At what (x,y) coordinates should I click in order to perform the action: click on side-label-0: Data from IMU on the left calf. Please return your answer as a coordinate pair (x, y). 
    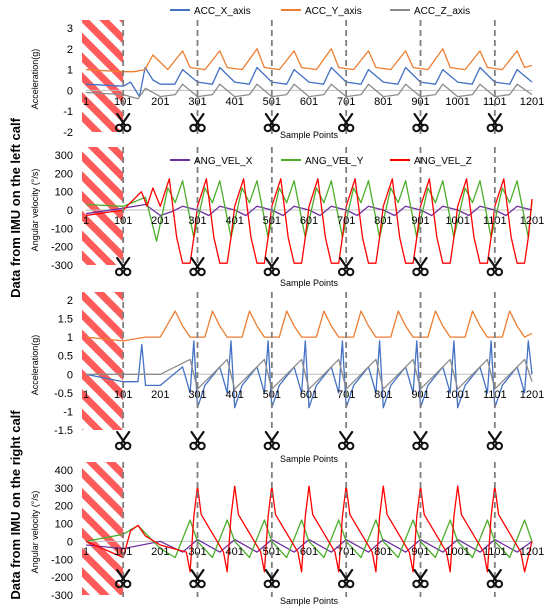
    Looking at the image, I should click on (15, 207).